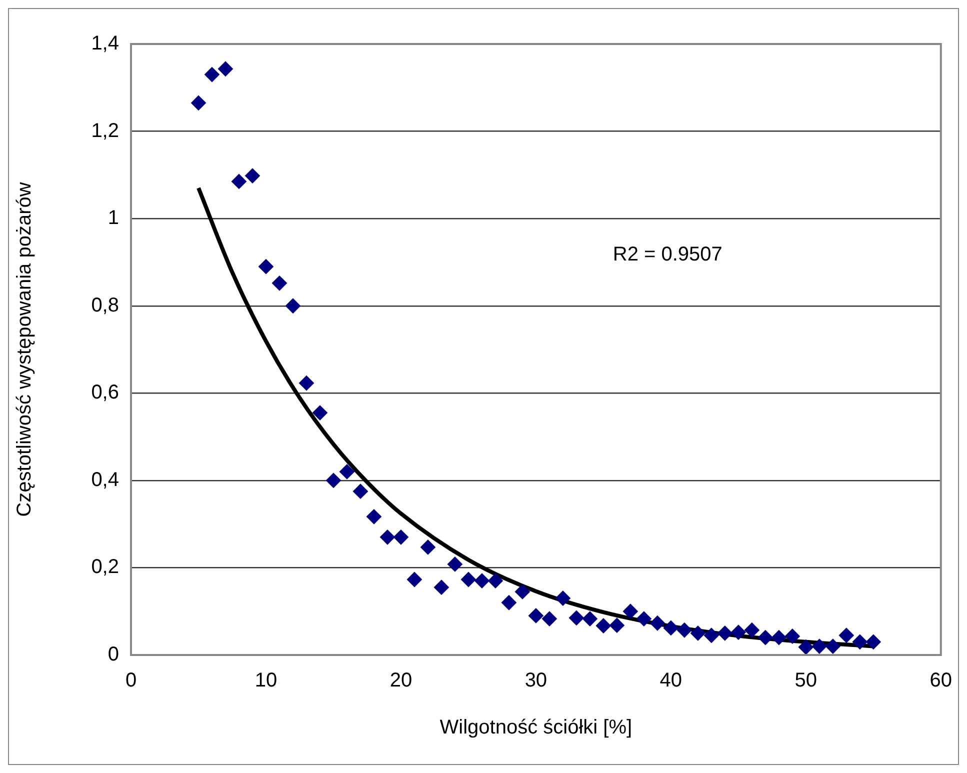 The width and height of the screenshot is (967, 773). What do you see at coordinates (671, 681) in the screenshot?
I see `x-tick-label: 40` at bounding box center [671, 681].